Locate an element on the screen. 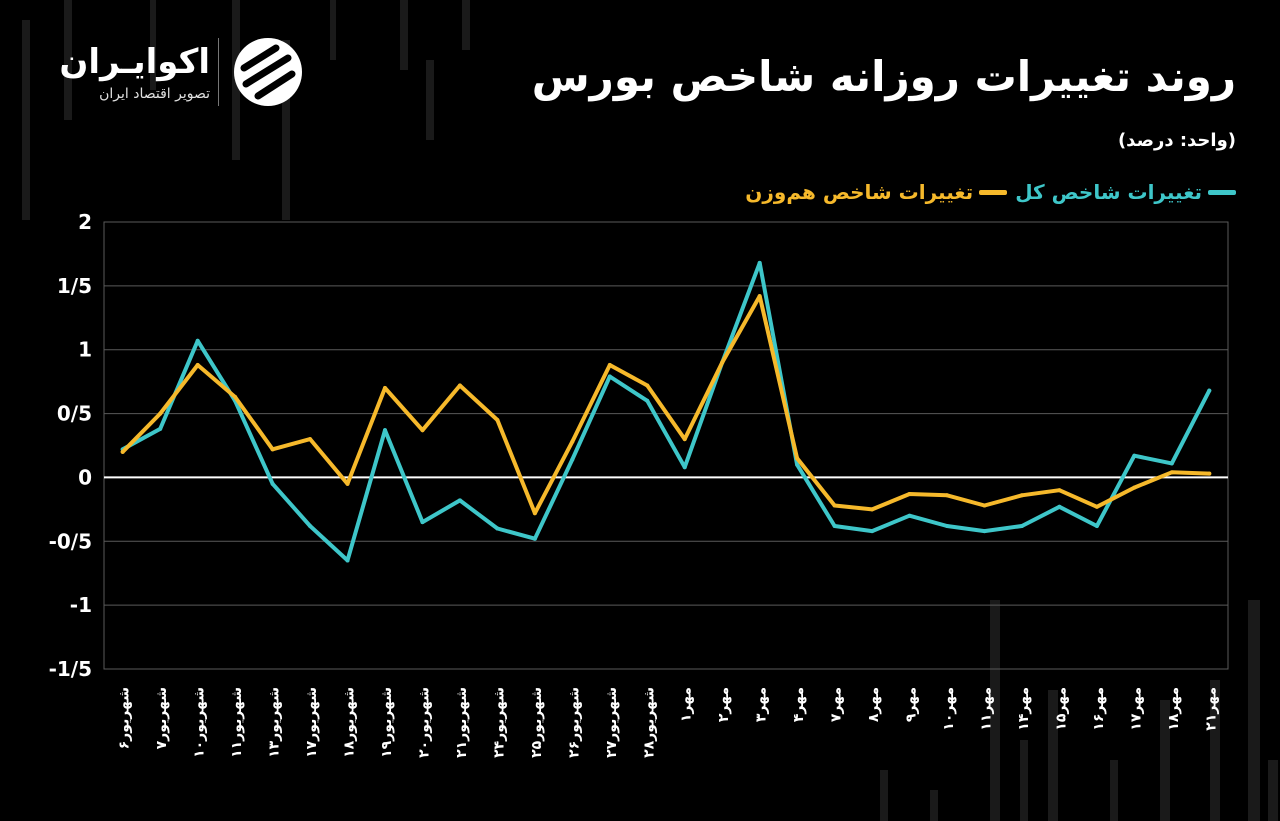  logo-tagline: تصویر اقتصاد ایران is located at coordinates (154, 94).